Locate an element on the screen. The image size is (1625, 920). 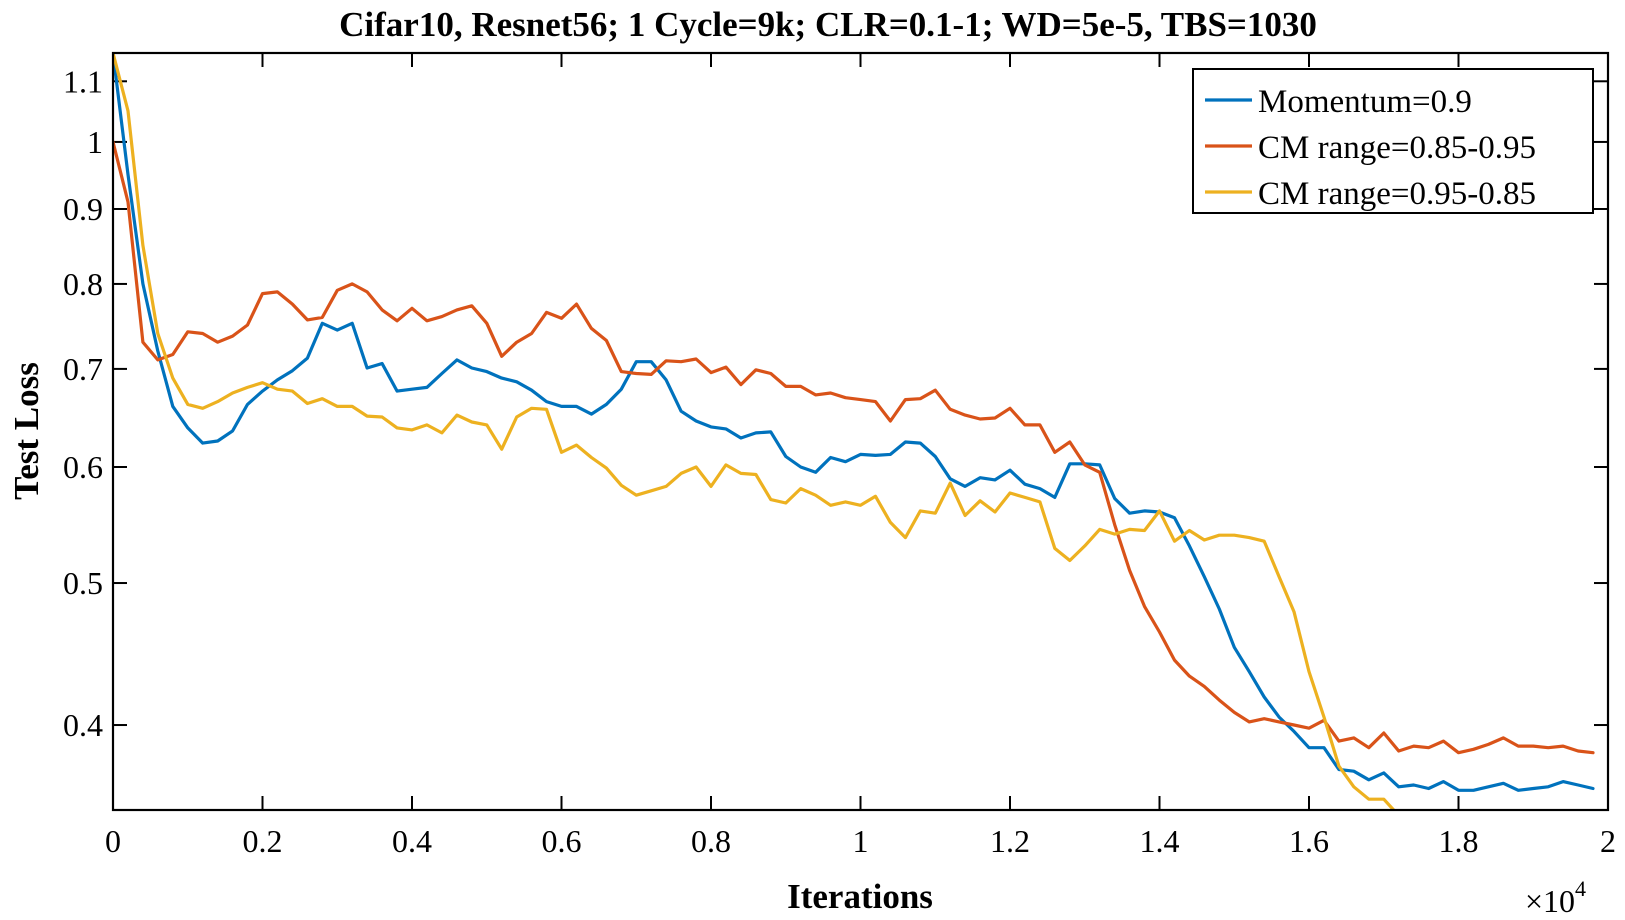
y-axis-label: Test Loss is located at coordinates (26, 431).